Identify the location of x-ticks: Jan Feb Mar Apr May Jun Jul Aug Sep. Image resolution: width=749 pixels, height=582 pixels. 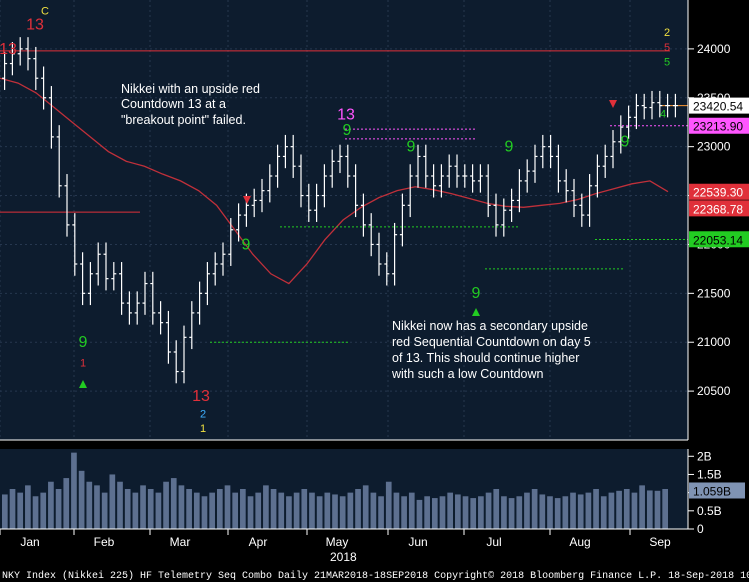
(335, 539).